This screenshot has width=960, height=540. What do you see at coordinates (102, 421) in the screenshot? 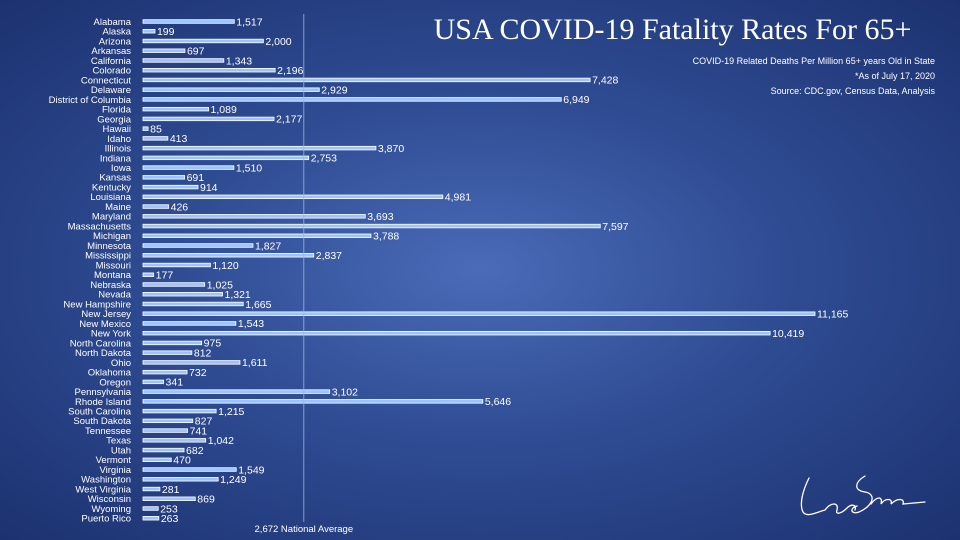
I see `category-label: South Dakota` at bounding box center [102, 421].